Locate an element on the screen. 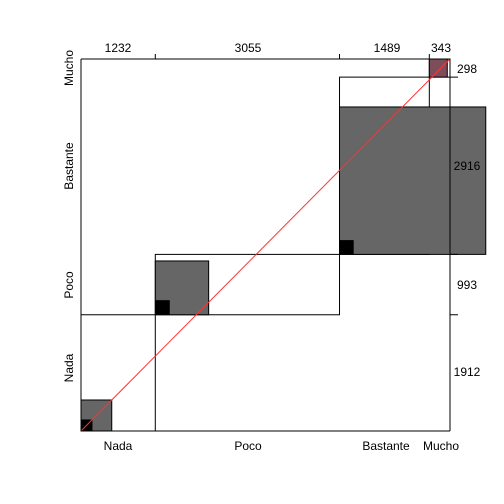 The height and width of the screenshot is (504, 504). y-axis-labels: Nada Poco Bastante Mucho is located at coordinates (69, 216).